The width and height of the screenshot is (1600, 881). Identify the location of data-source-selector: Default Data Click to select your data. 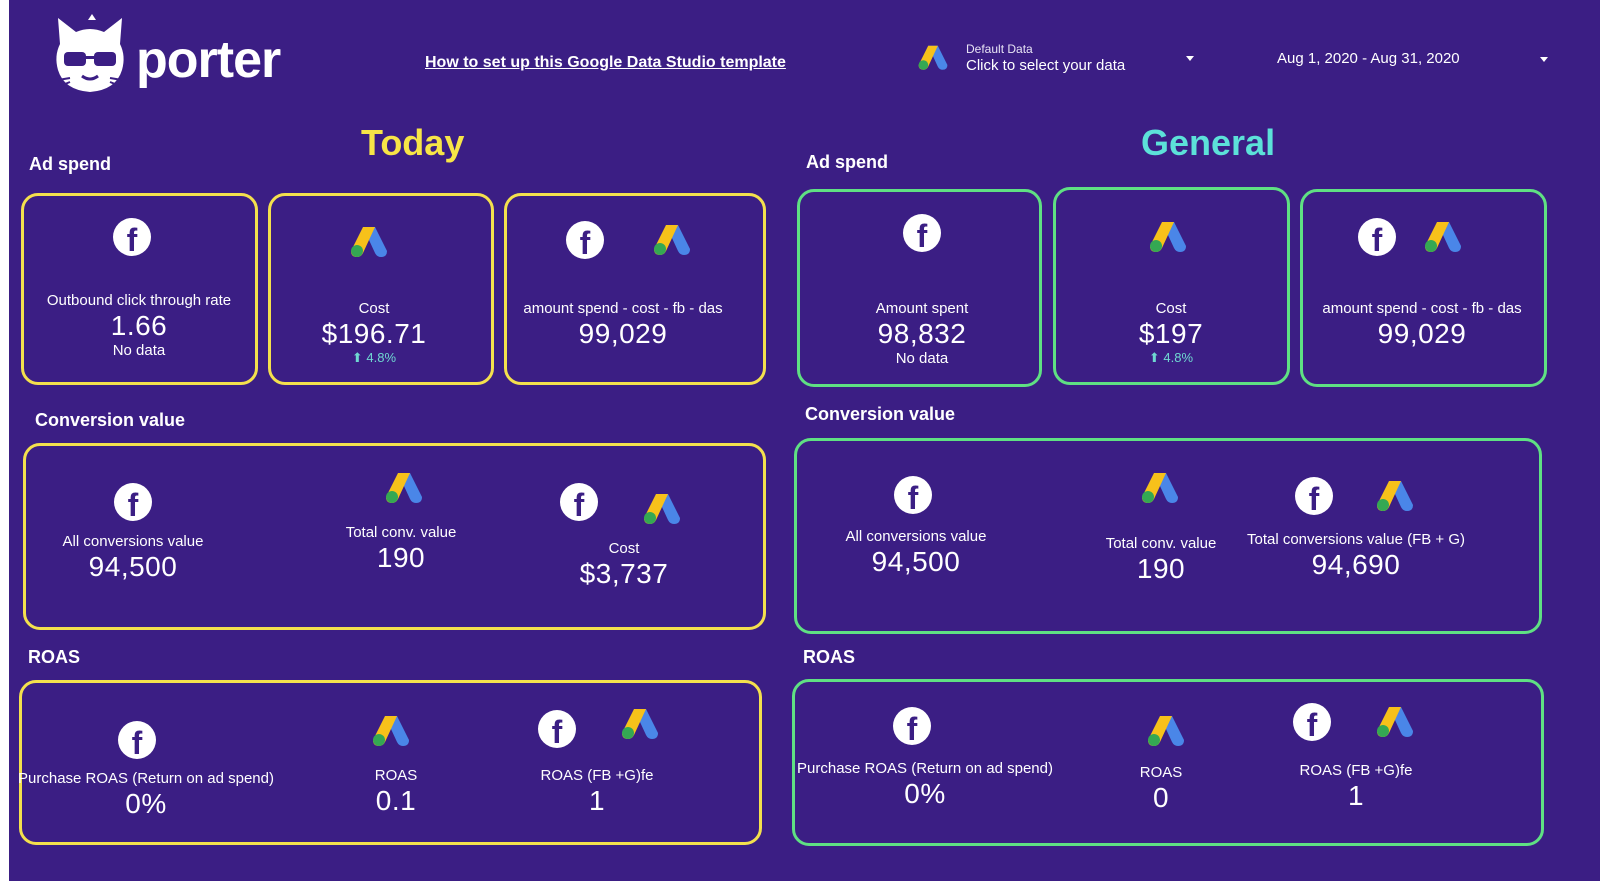
(1054, 60).